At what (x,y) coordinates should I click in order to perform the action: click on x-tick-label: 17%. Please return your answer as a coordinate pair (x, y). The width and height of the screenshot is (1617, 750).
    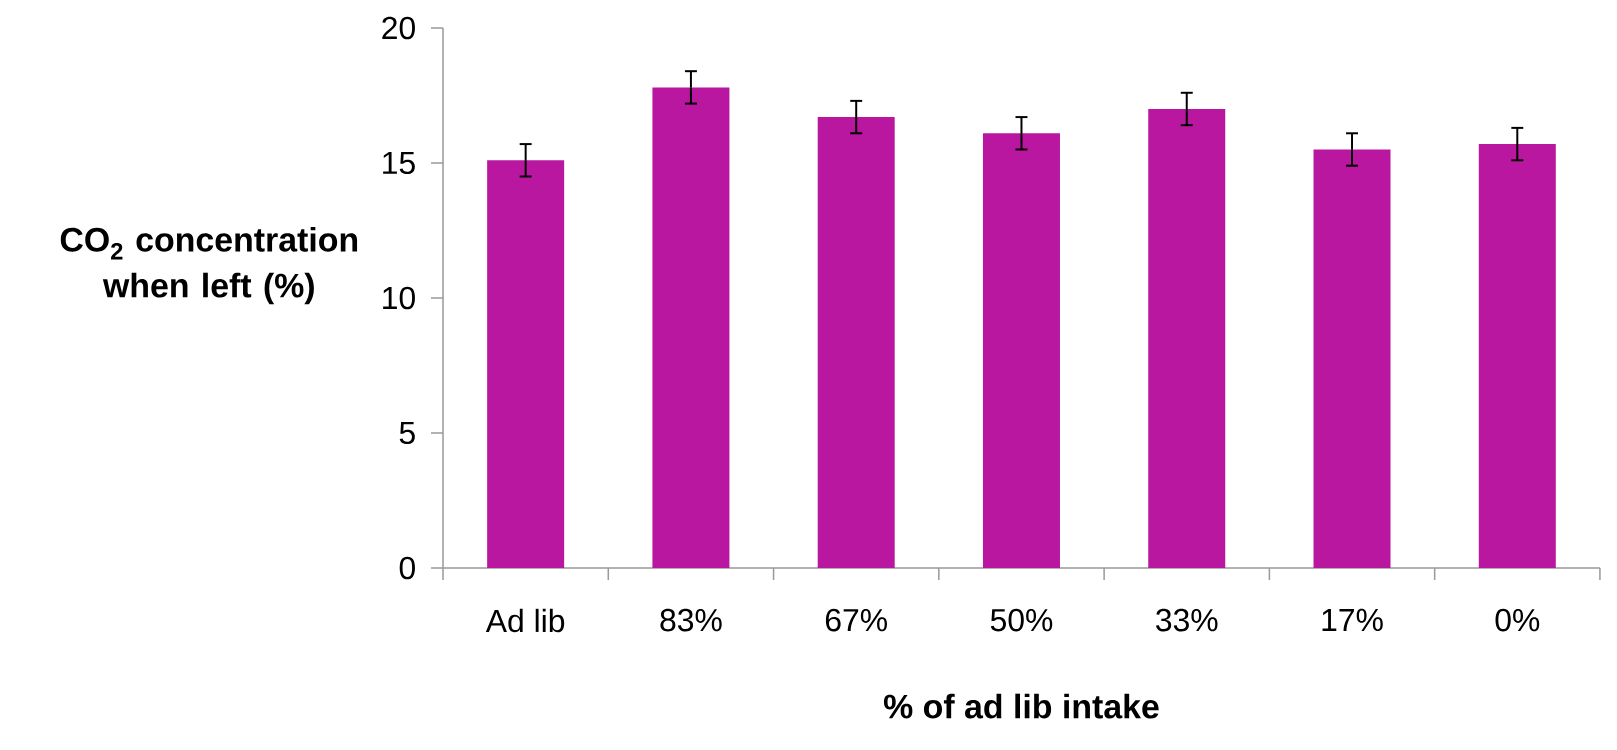
    Looking at the image, I should click on (1352, 620).